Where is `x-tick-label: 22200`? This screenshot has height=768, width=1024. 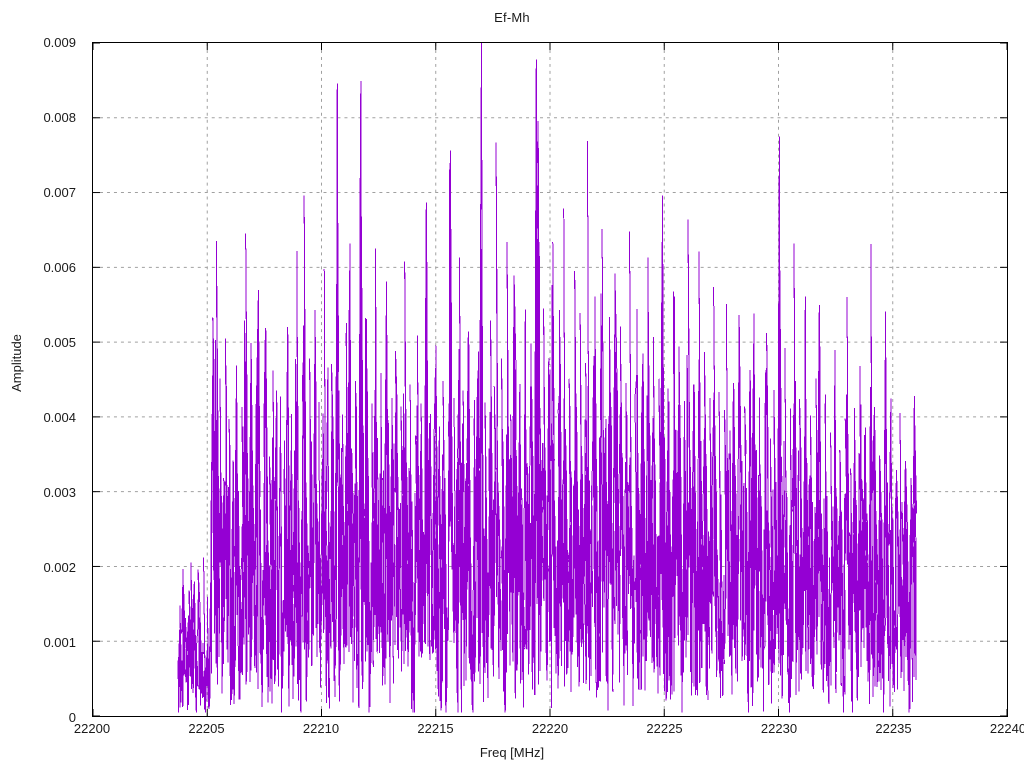
x-tick-label: 22200 is located at coordinates (92, 728).